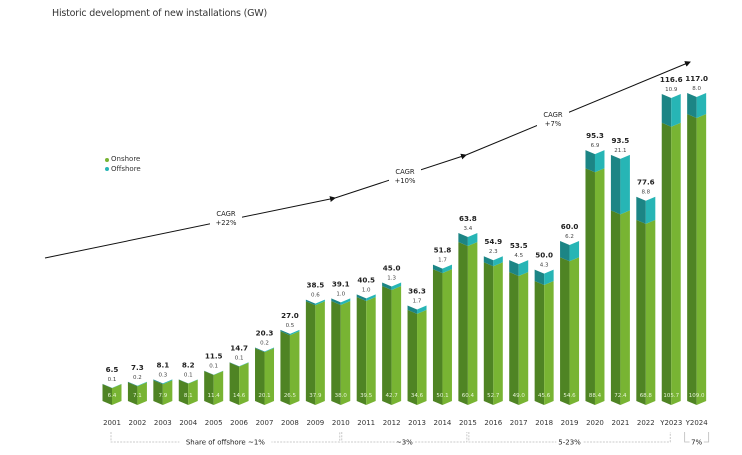  Describe the element at coordinates (126, 159) in the screenshot. I see `legend-label-onshore: Onshore` at that location.